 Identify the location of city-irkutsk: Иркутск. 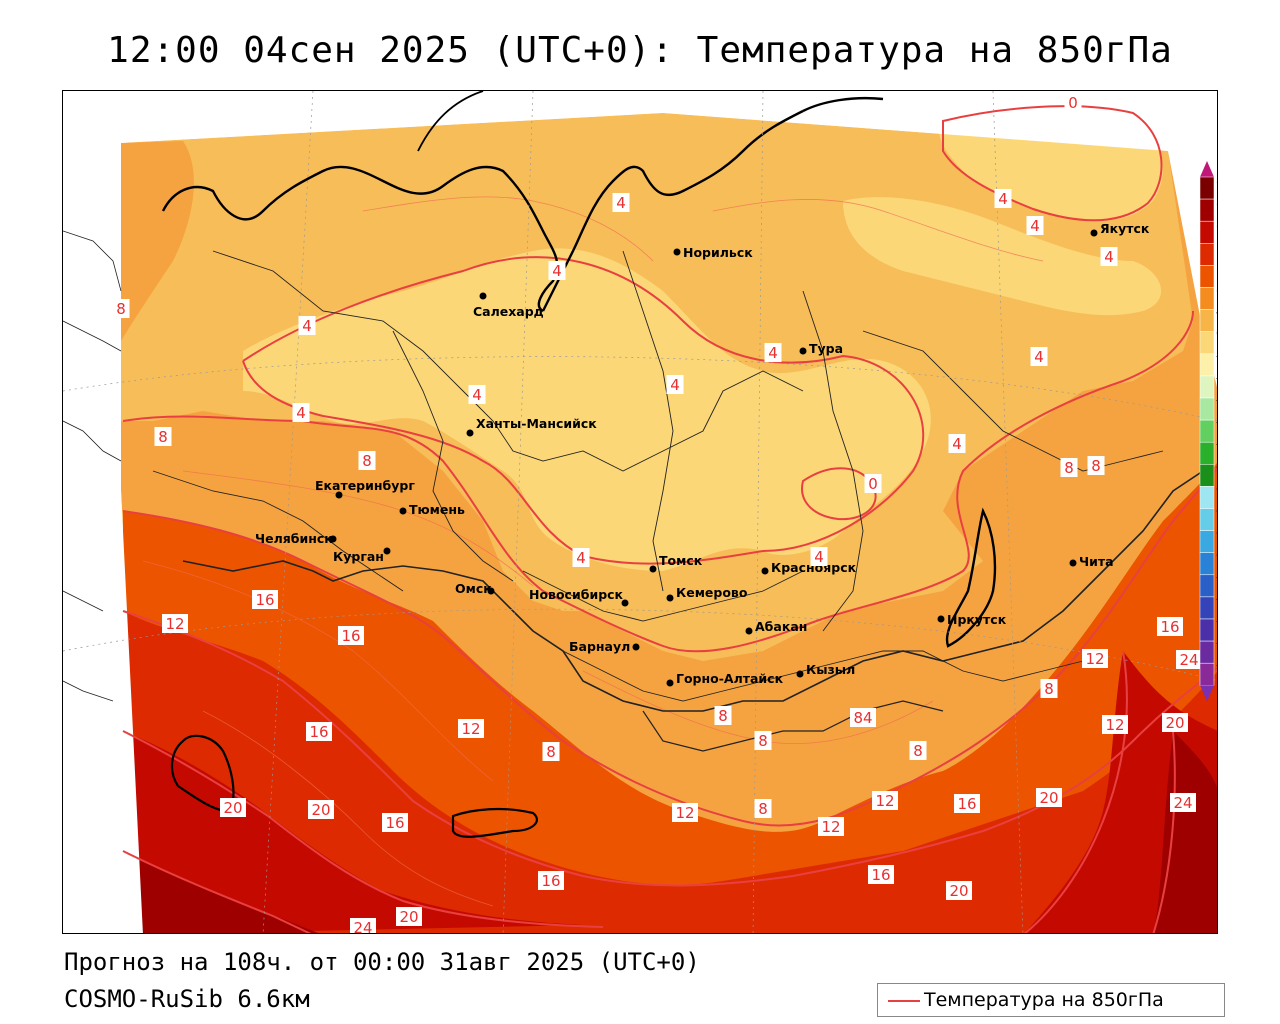
(972, 619).